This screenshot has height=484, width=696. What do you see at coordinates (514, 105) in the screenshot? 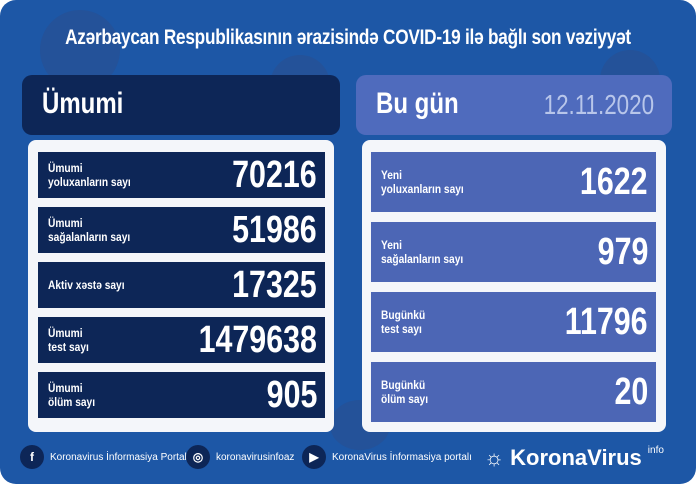
I see `today-header: Bu gün 12.11.2020` at bounding box center [514, 105].